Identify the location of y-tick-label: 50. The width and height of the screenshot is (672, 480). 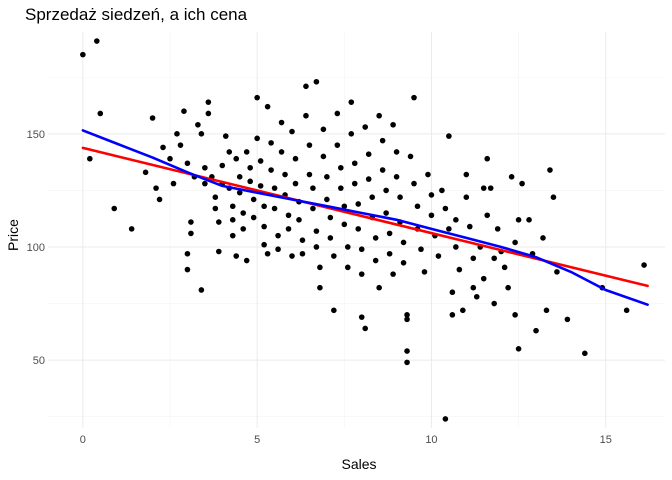
(39, 361).